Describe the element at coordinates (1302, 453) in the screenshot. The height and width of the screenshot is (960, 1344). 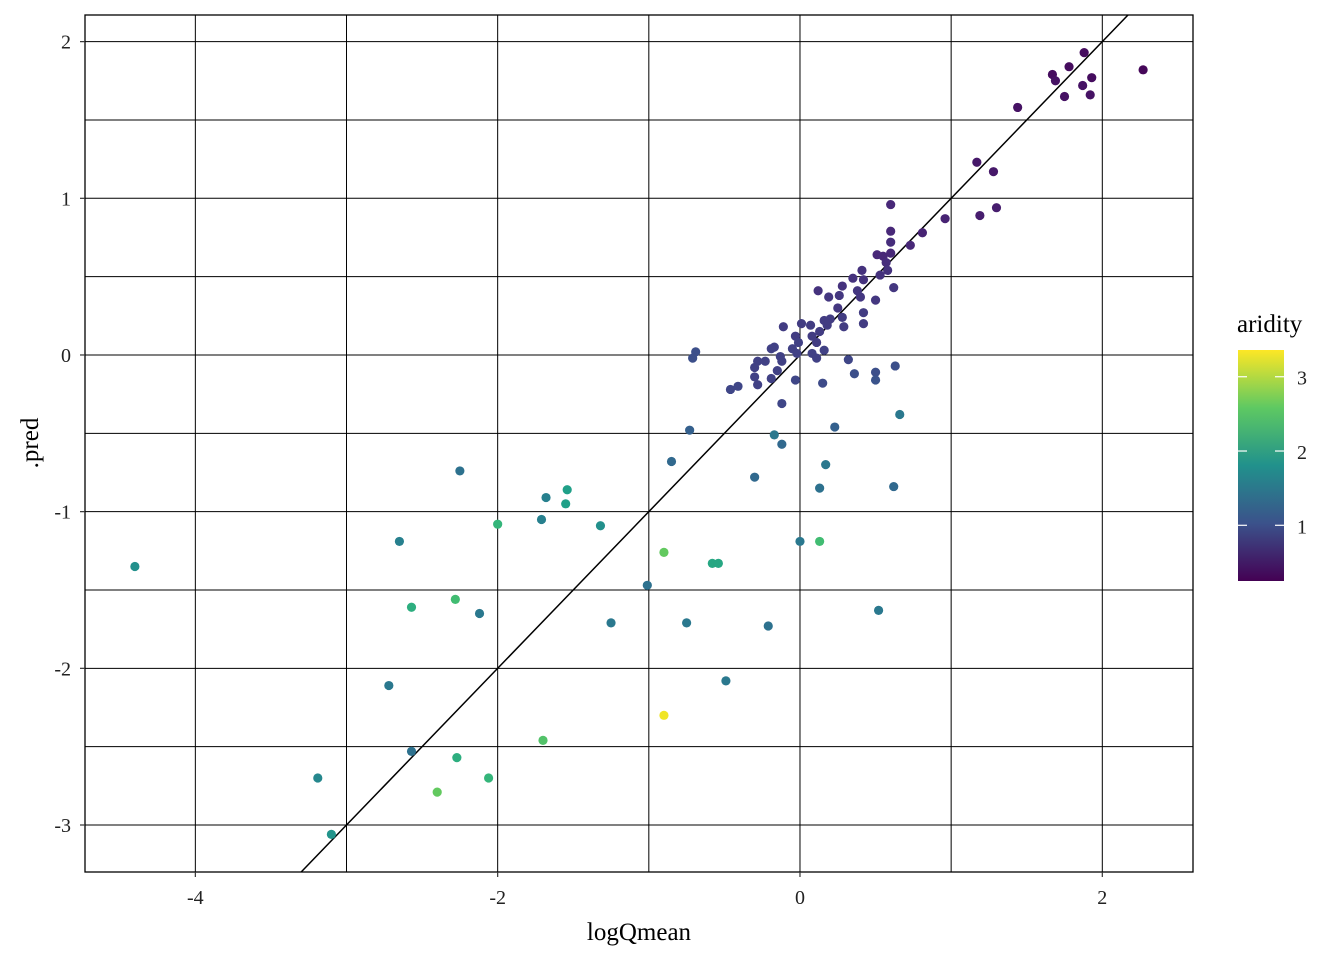
I see `legend-tick-label: 2` at that location.